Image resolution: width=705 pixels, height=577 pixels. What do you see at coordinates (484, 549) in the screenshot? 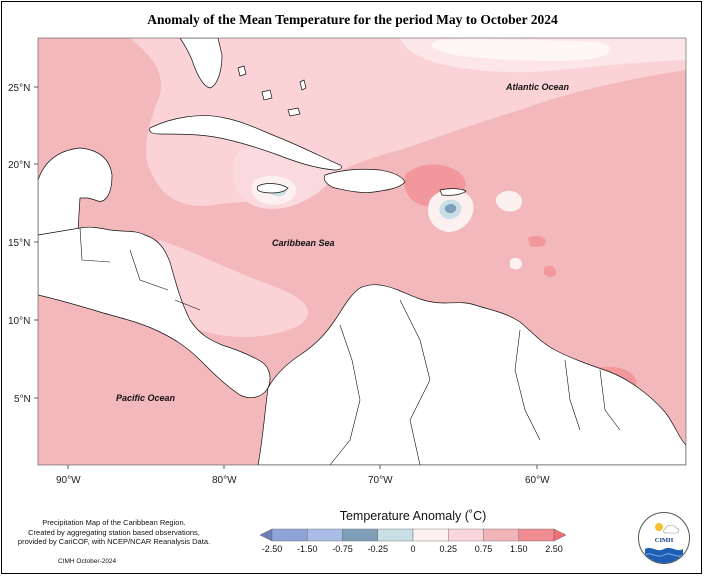
I see `colorbar-tick-label: 0.75` at bounding box center [484, 549].